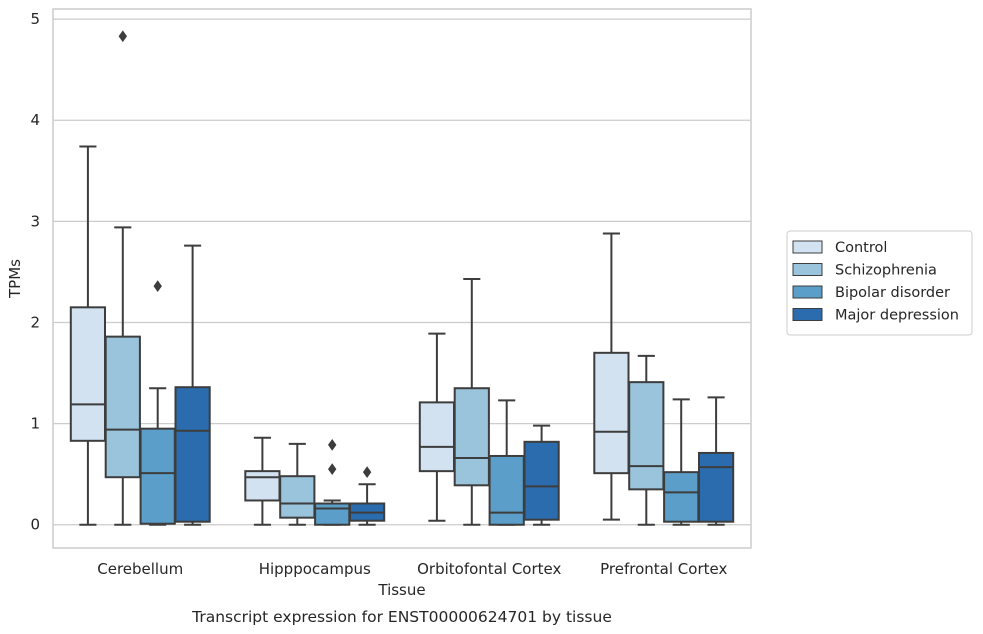 Image resolution: width=983 pixels, height=634 pixels. Describe the element at coordinates (35, 120) in the screenshot. I see `y-tick-label: 4` at that location.